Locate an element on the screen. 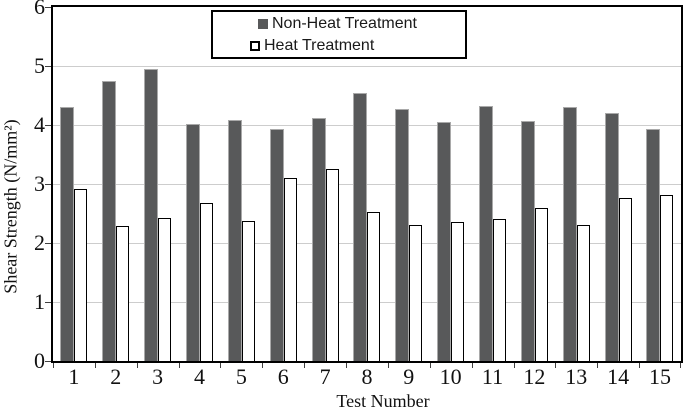  y-tick-label-6: 6 is located at coordinates (39, 9).